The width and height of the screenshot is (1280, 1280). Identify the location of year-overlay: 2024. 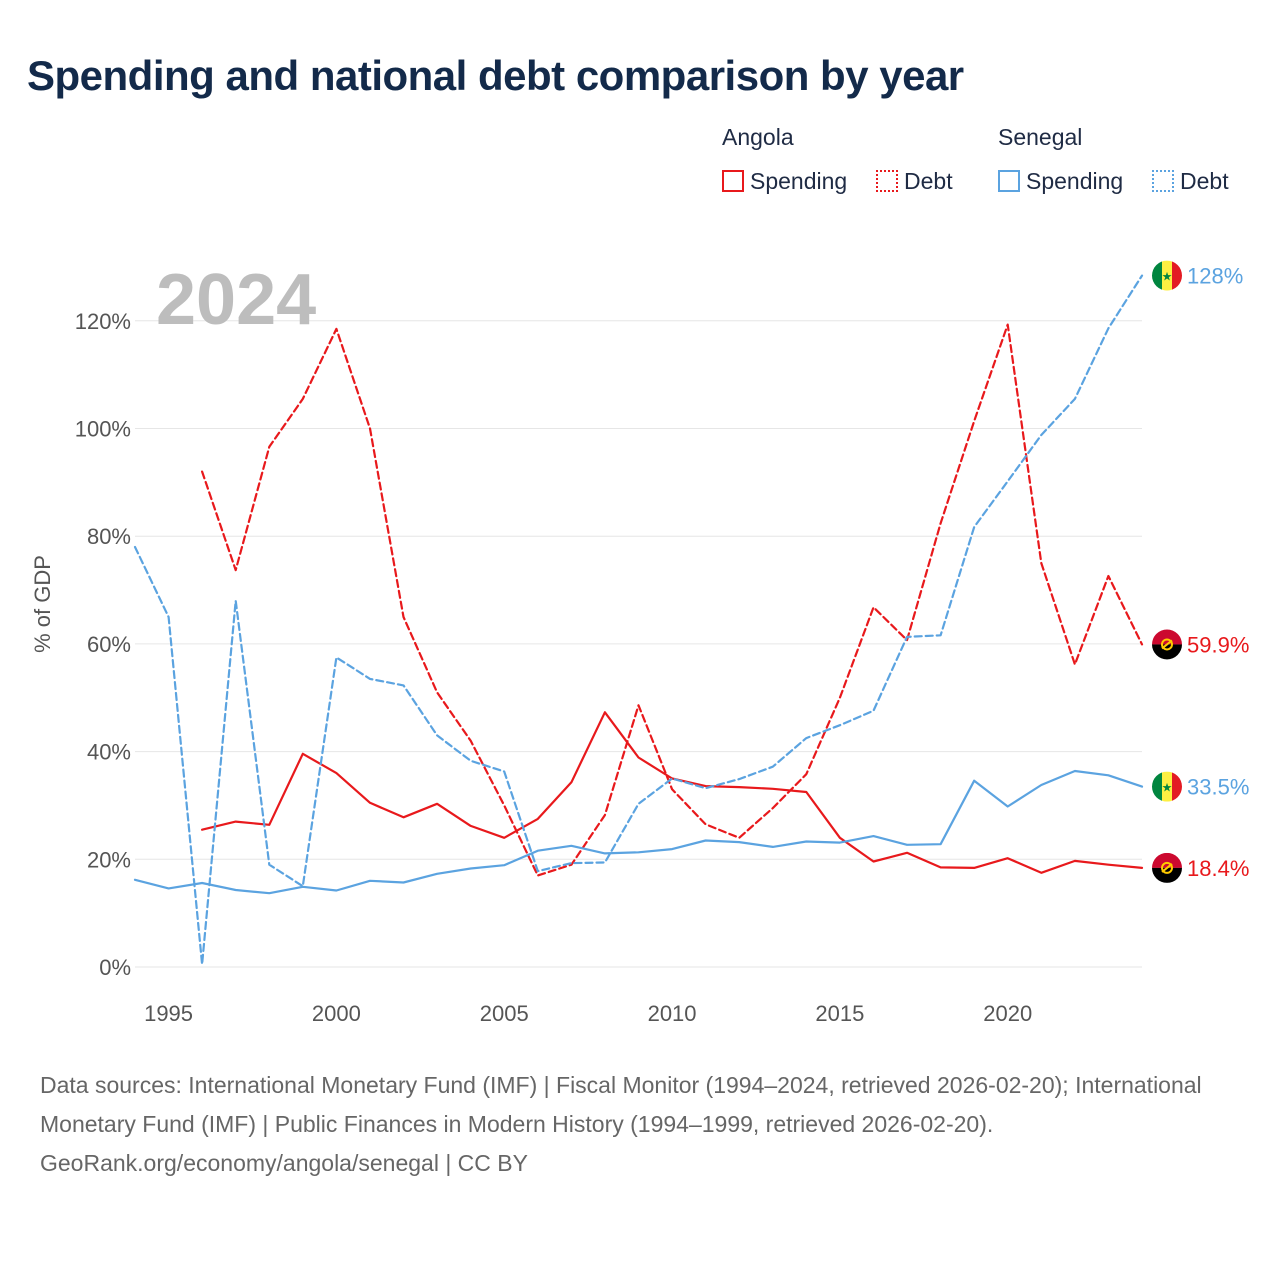
(236, 300).